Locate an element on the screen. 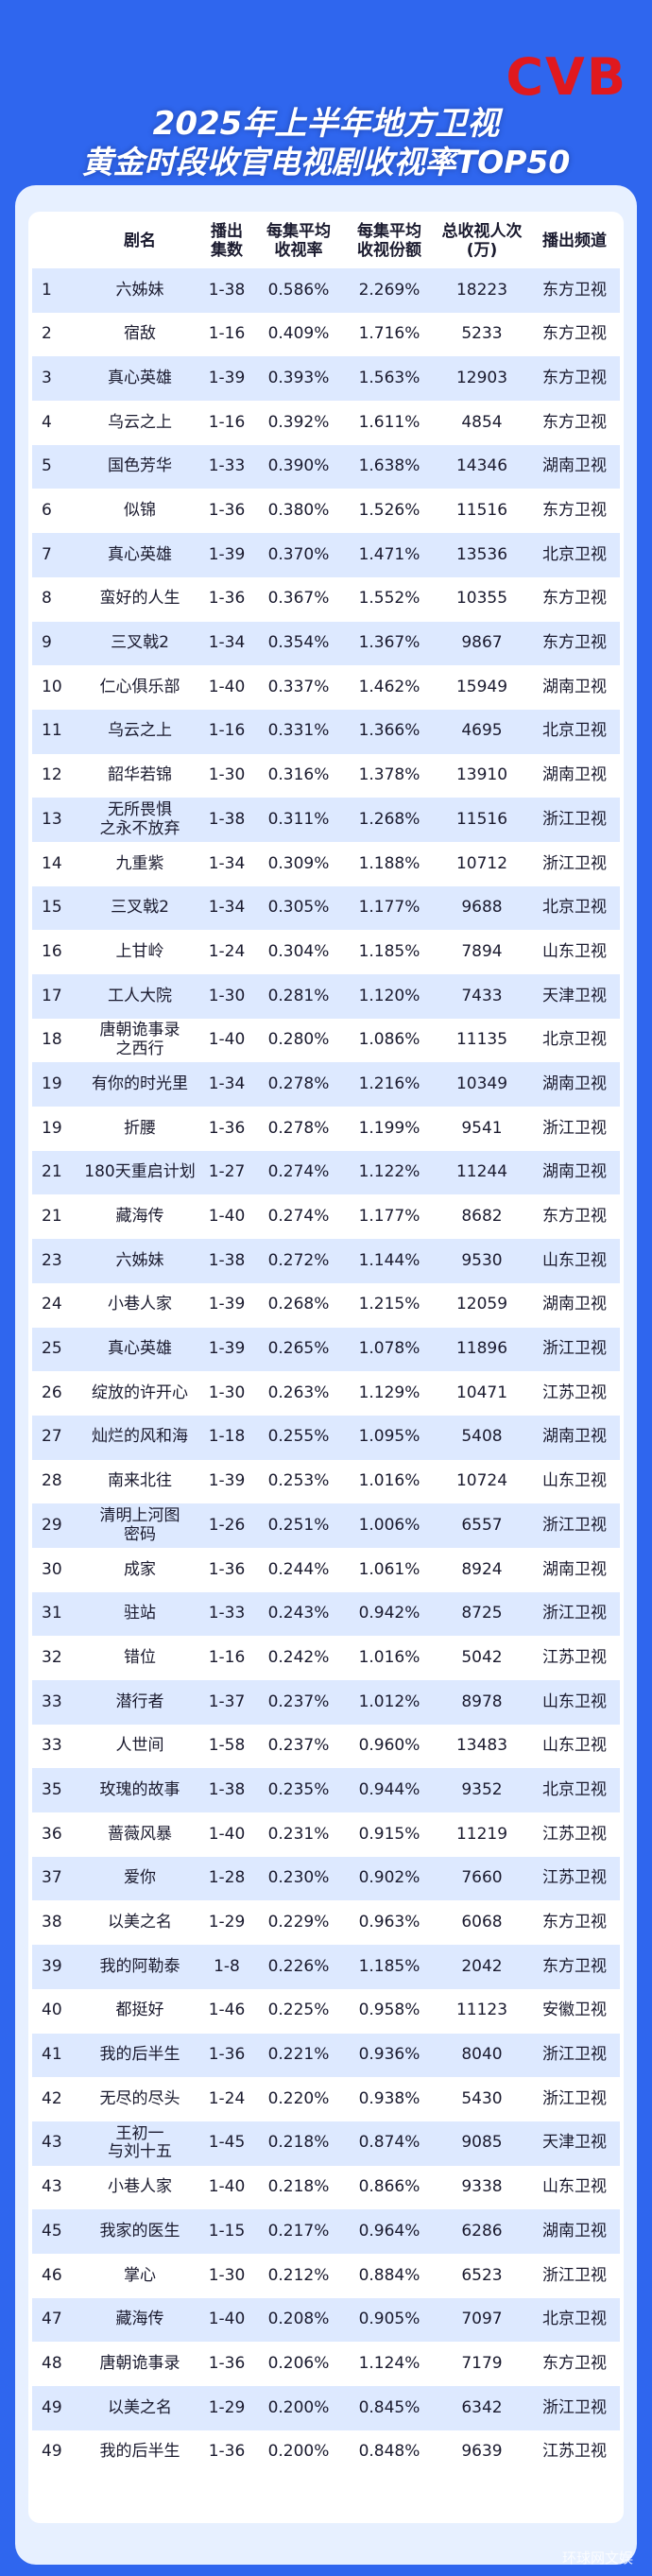  avg-share-cell: 0.944% is located at coordinates (390, 1790).